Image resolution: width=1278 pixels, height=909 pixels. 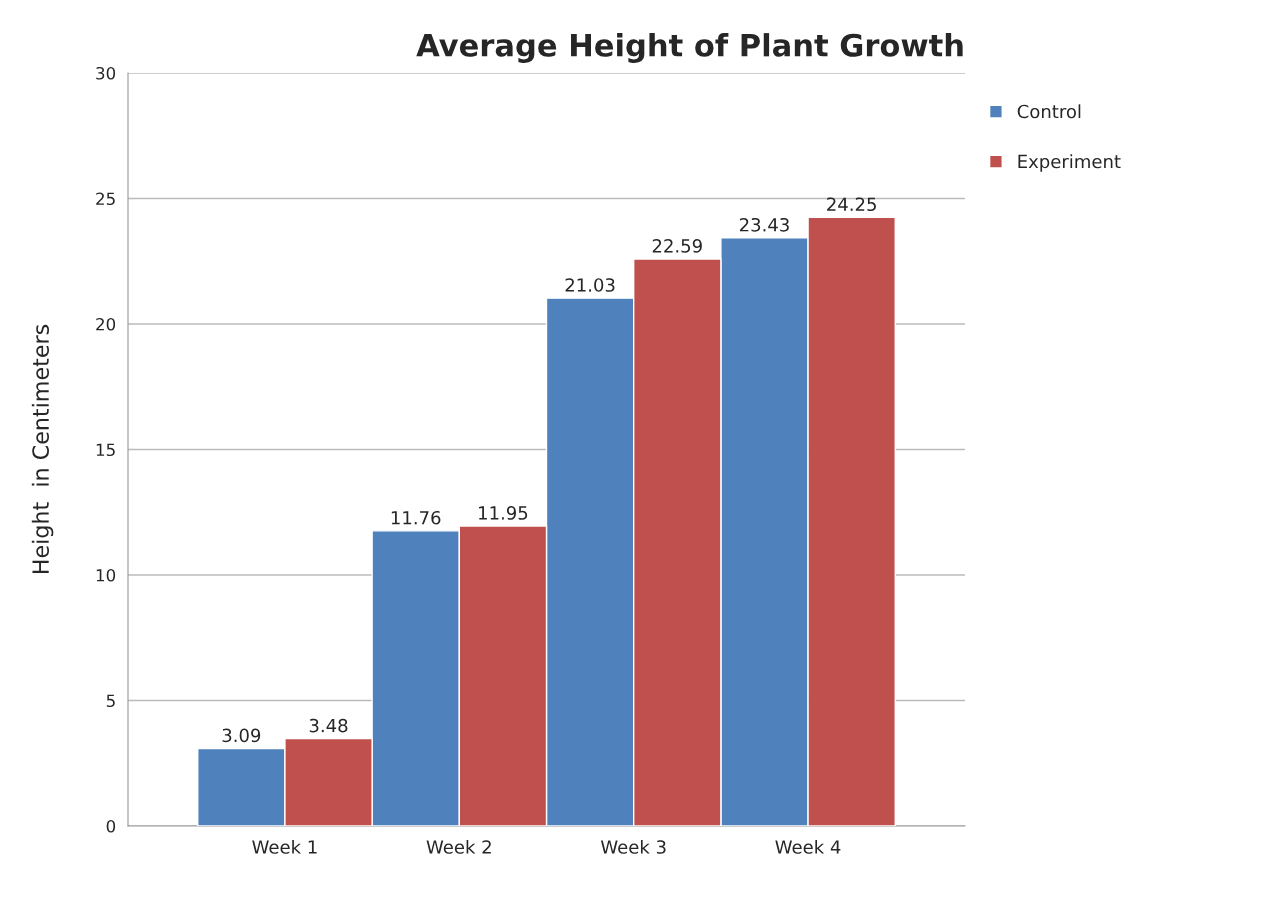 What do you see at coordinates (458, 846) in the screenshot?
I see `x-tick-label: Week 2` at bounding box center [458, 846].